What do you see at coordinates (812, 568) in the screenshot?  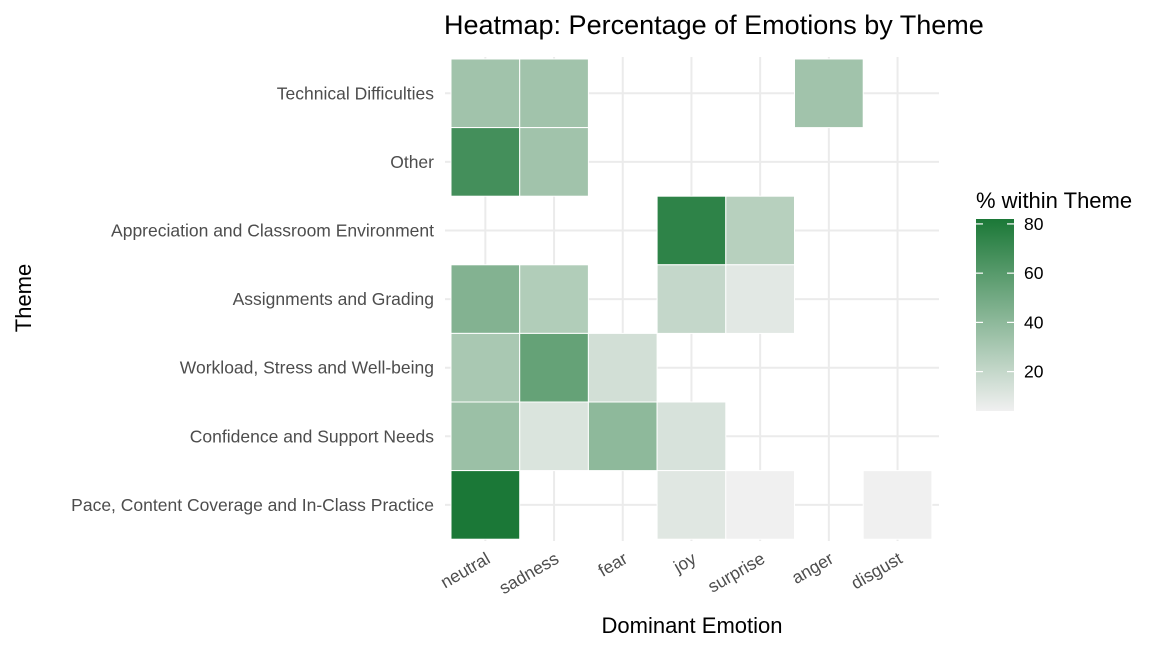 I see `x-tick-label-anger: anger` at bounding box center [812, 568].